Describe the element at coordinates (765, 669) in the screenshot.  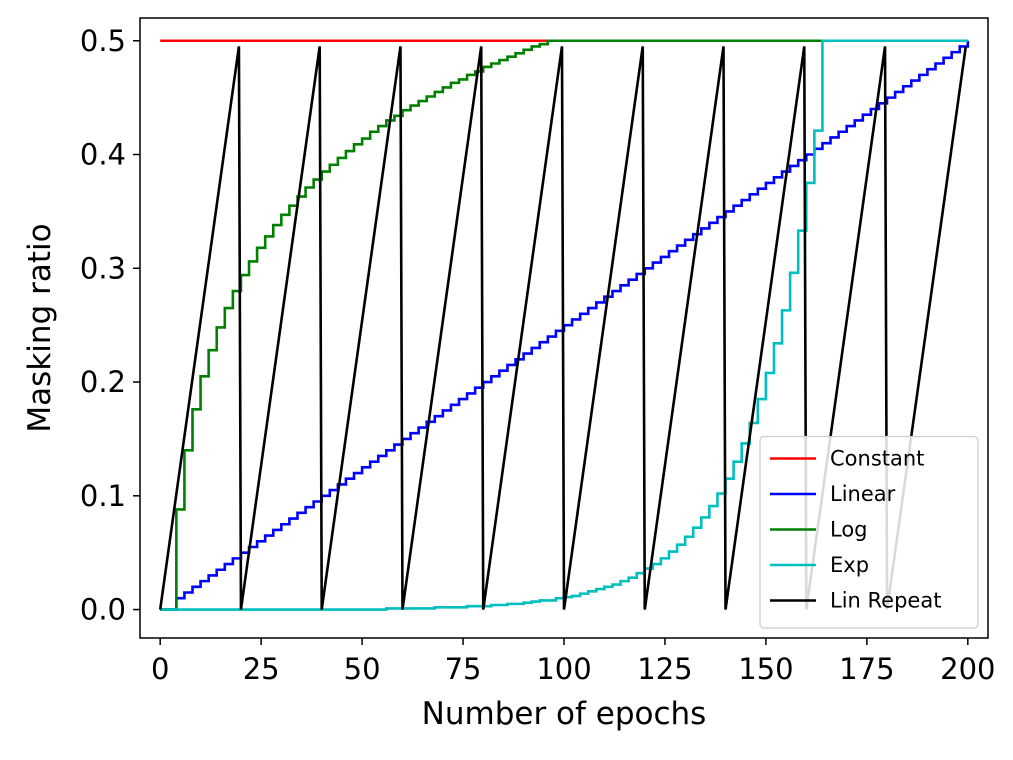
I see `x-tick-label: 150` at that location.